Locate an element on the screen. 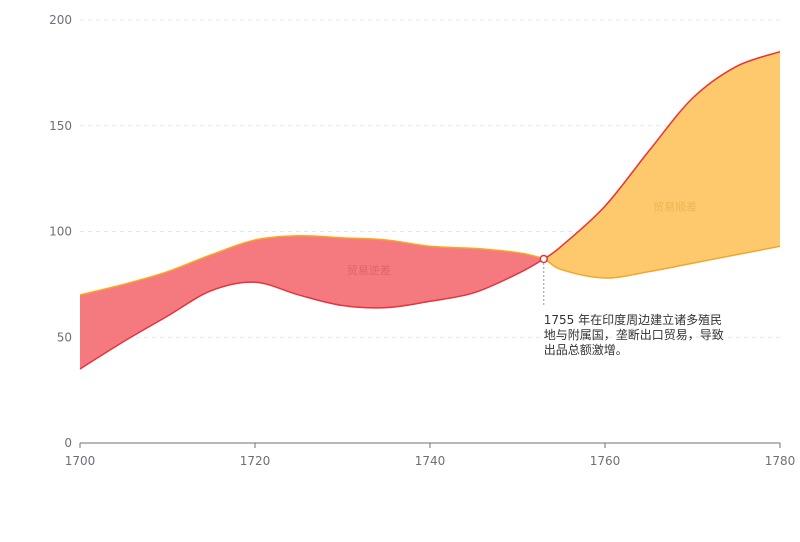 The width and height of the screenshot is (800, 542). annotation-text-line: 出品总额激增。 is located at coordinates (586, 350).